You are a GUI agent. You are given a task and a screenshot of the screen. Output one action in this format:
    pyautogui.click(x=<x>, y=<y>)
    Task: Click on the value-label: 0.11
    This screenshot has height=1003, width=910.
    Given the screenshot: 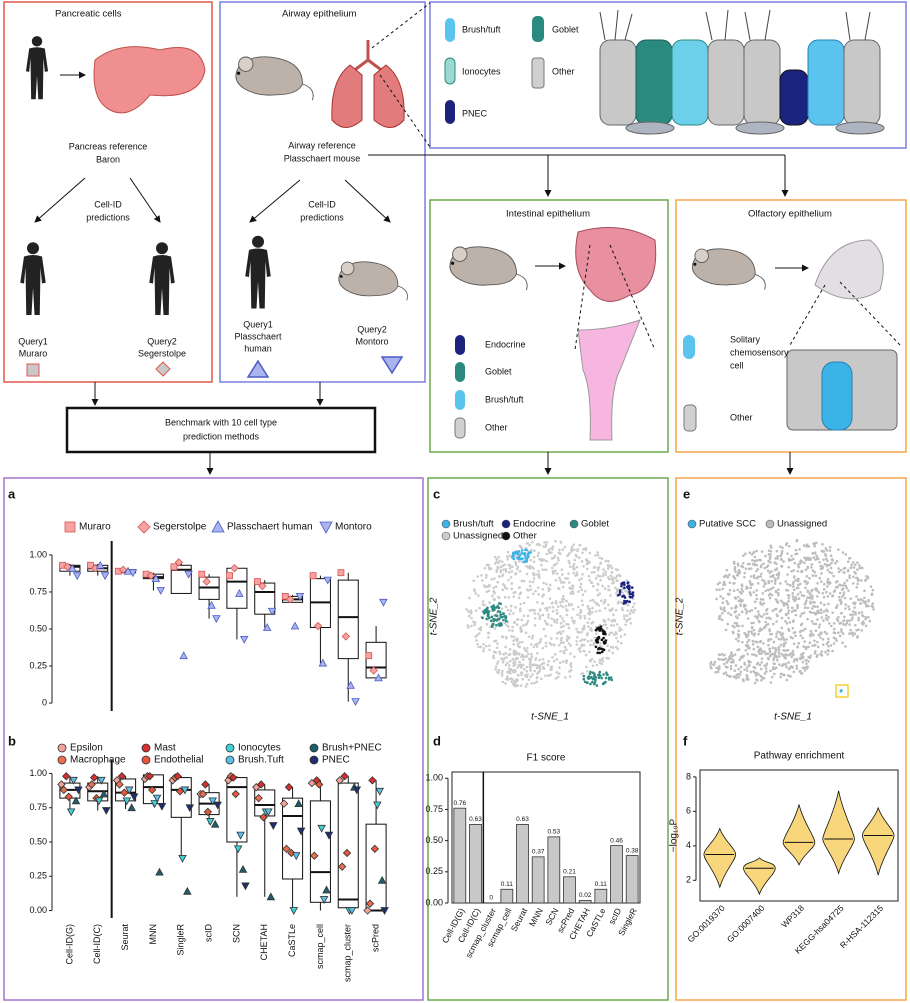 What is the action you would take?
    pyautogui.click(x=601, y=884)
    